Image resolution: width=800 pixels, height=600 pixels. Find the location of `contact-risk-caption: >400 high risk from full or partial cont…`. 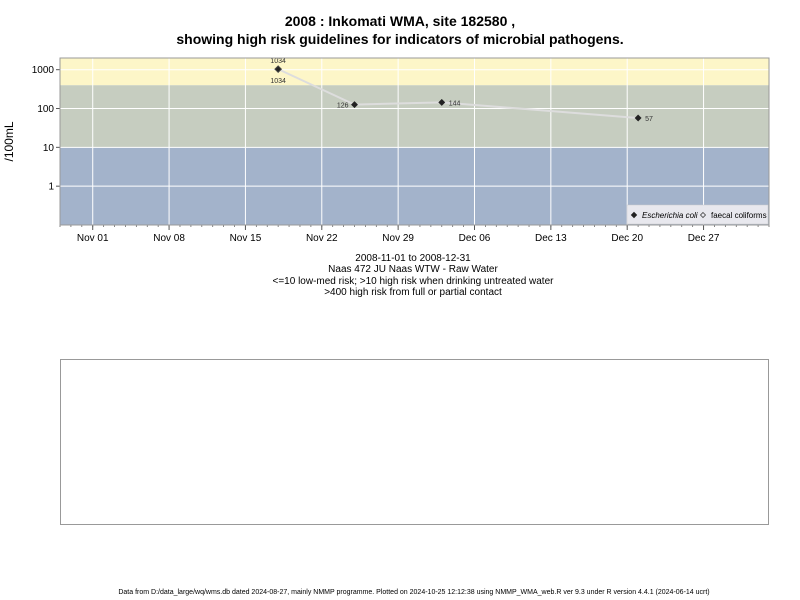

contact-risk-caption: >400 high risk from full or partial cont… is located at coordinates (413, 292).